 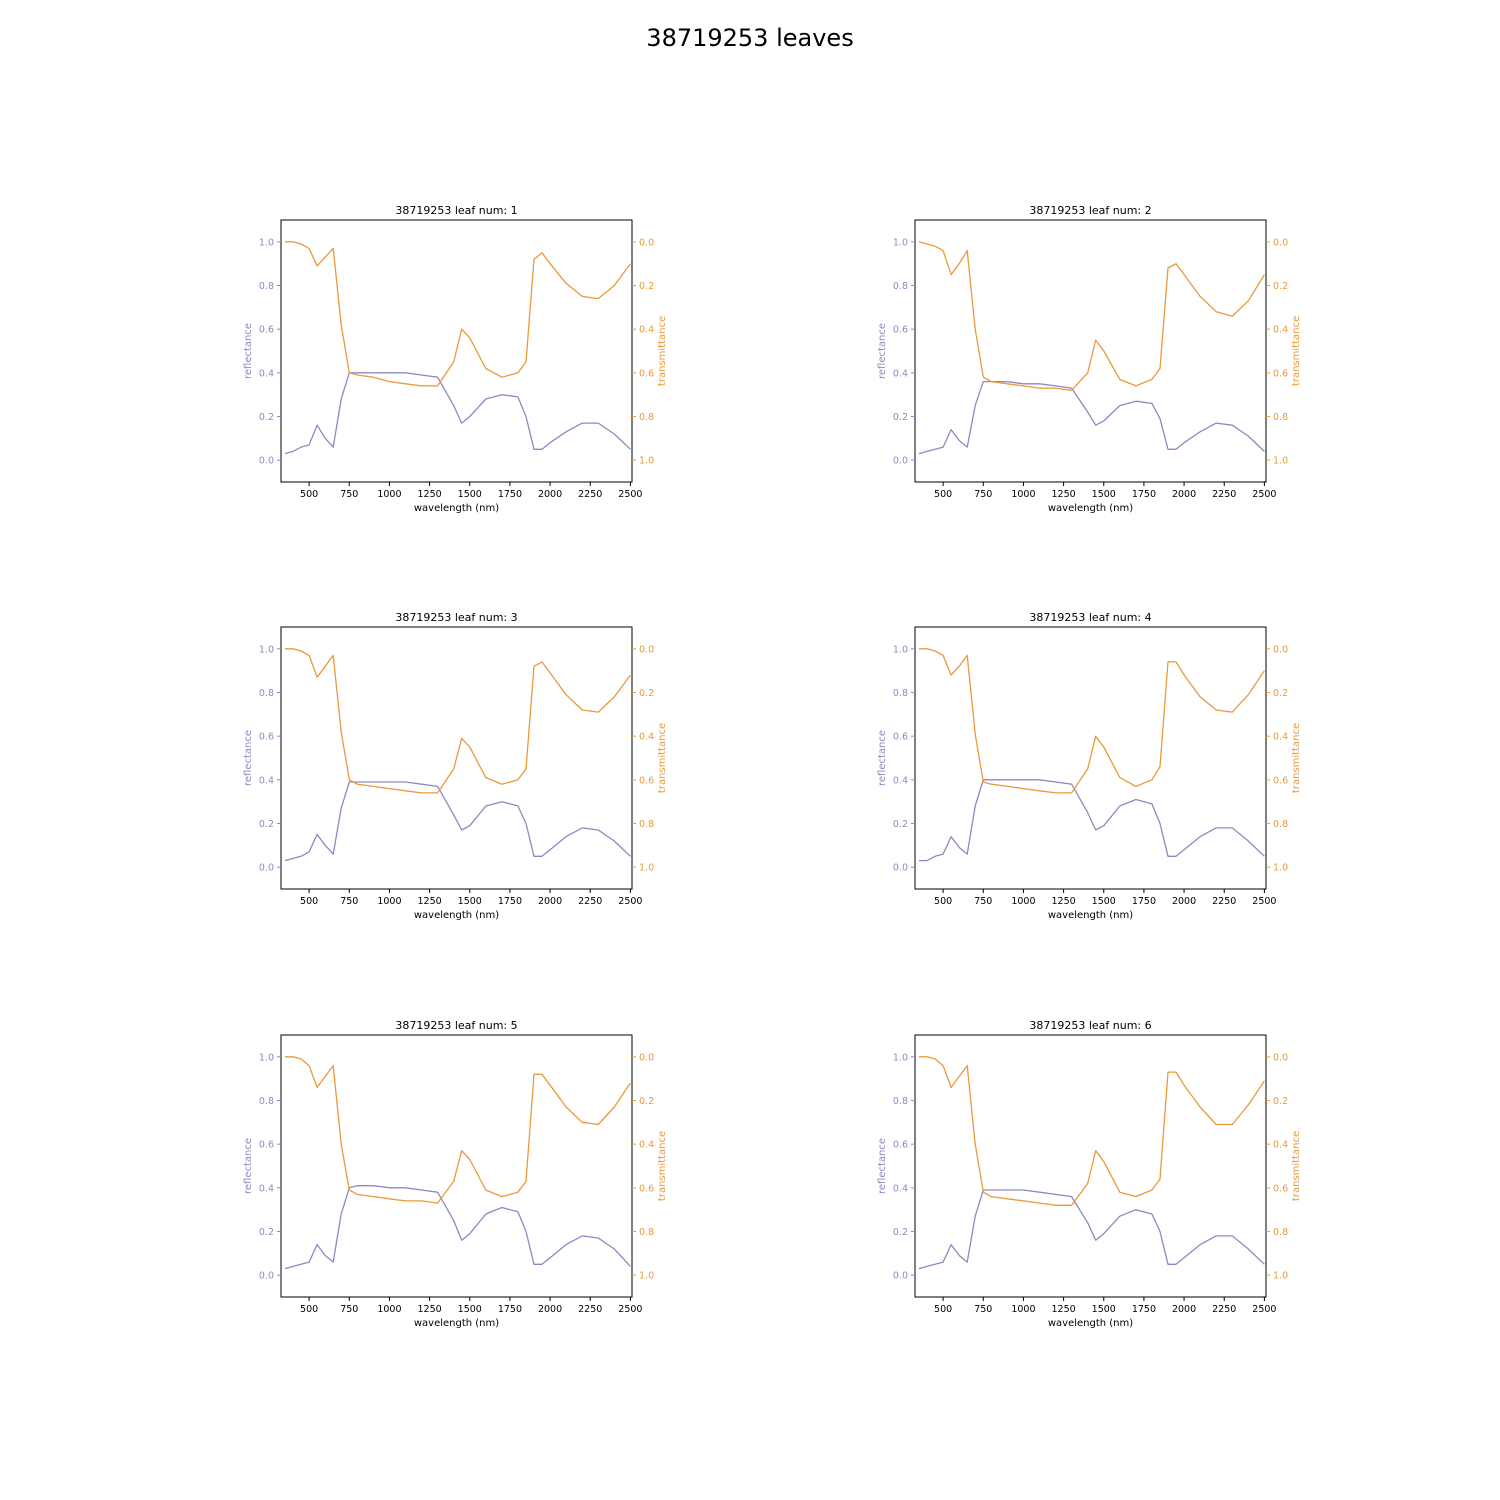 What do you see at coordinates (1023, 494) in the screenshot?
I see `x-tick-label: 1000` at bounding box center [1023, 494].